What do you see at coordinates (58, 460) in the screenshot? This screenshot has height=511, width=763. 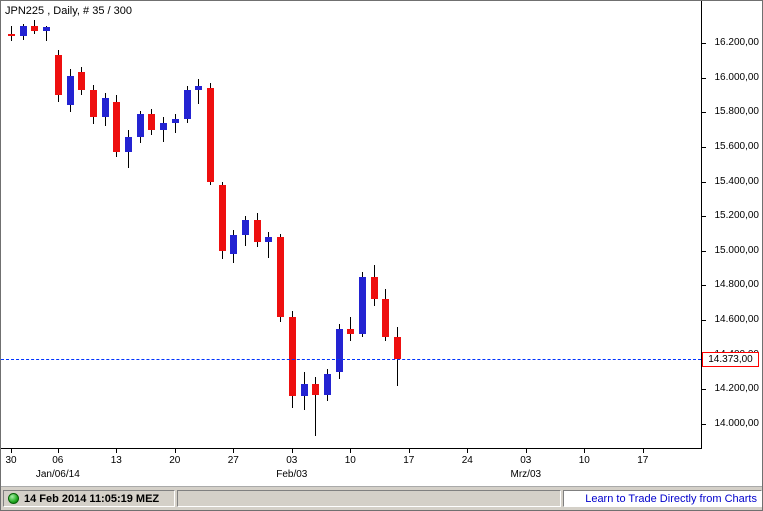 I see `time-axis-week-label: 06` at bounding box center [58, 460].